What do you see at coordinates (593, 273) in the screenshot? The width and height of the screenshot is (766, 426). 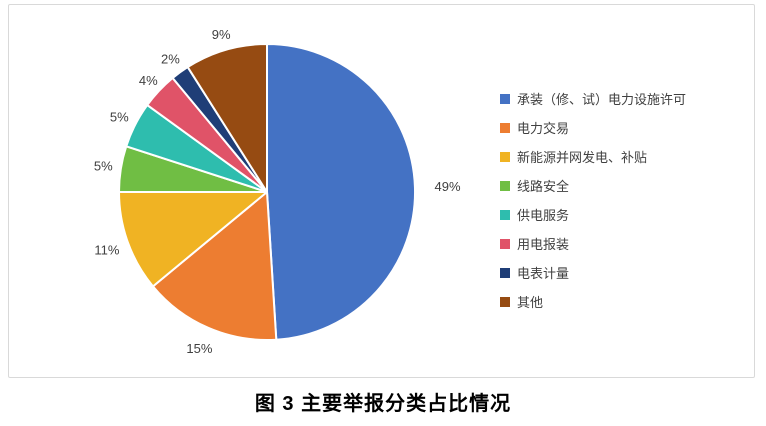 I see `legend-item: 电表计量` at bounding box center [593, 273].